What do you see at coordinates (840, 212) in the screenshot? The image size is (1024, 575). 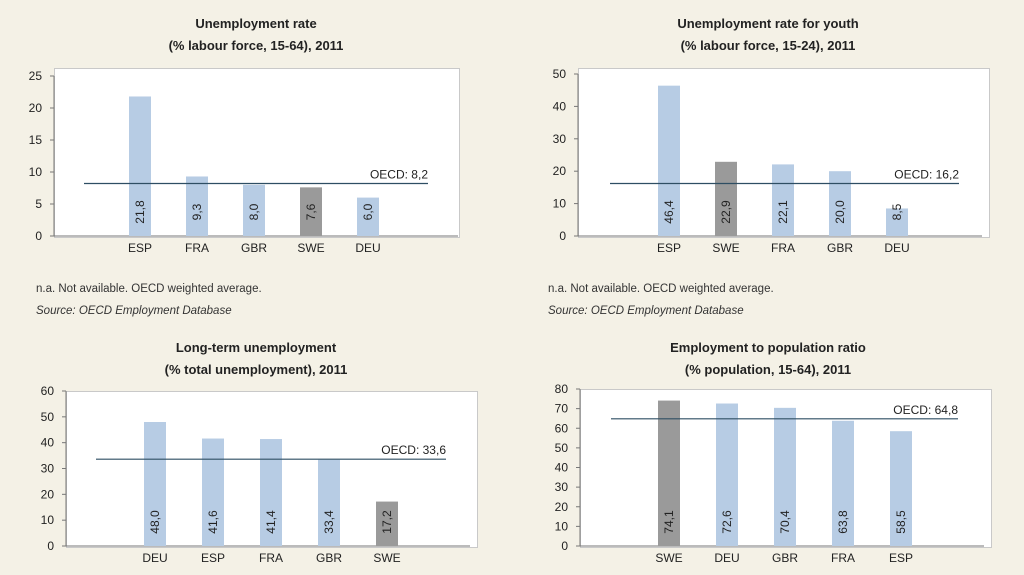 I see `data-label: 20,0` at bounding box center [840, 212].